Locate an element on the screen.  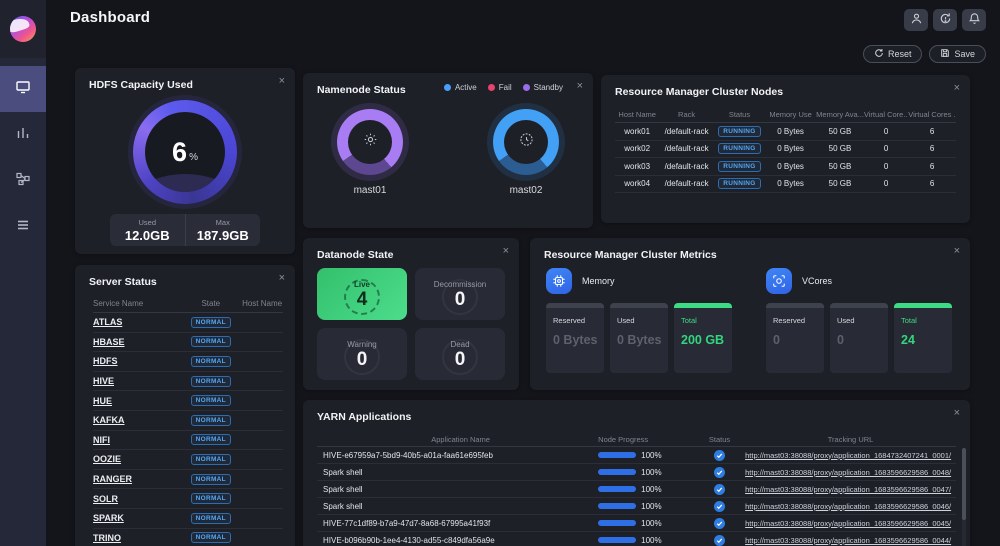
vcores-used-cell: 0 is located at coordinates (886, 166).